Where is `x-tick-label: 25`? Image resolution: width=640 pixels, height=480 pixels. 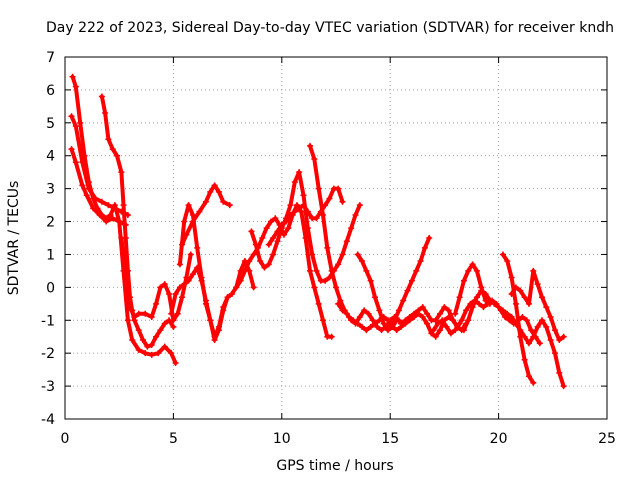
x-tick-label: 25 is located at coordinates (607, 439).